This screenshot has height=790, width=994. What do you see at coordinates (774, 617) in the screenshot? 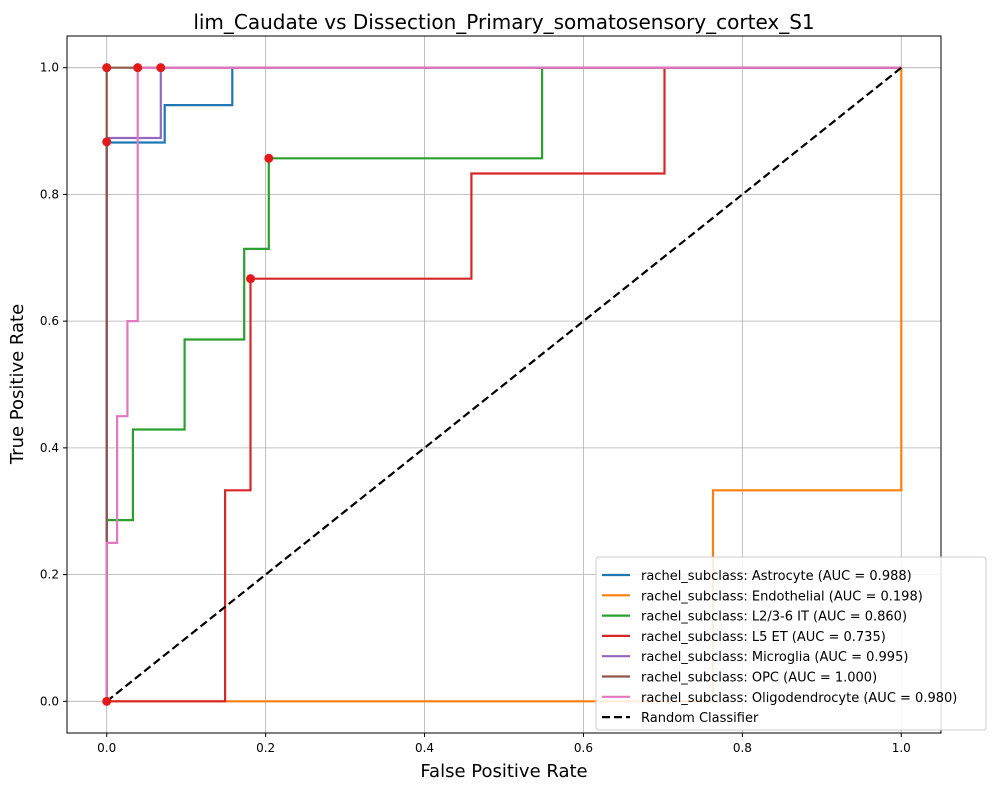
I see `legend-label-2: rachel_subclass: L2/3-6 IT (AUC = 0.860)` at bounding box center [774, 617].